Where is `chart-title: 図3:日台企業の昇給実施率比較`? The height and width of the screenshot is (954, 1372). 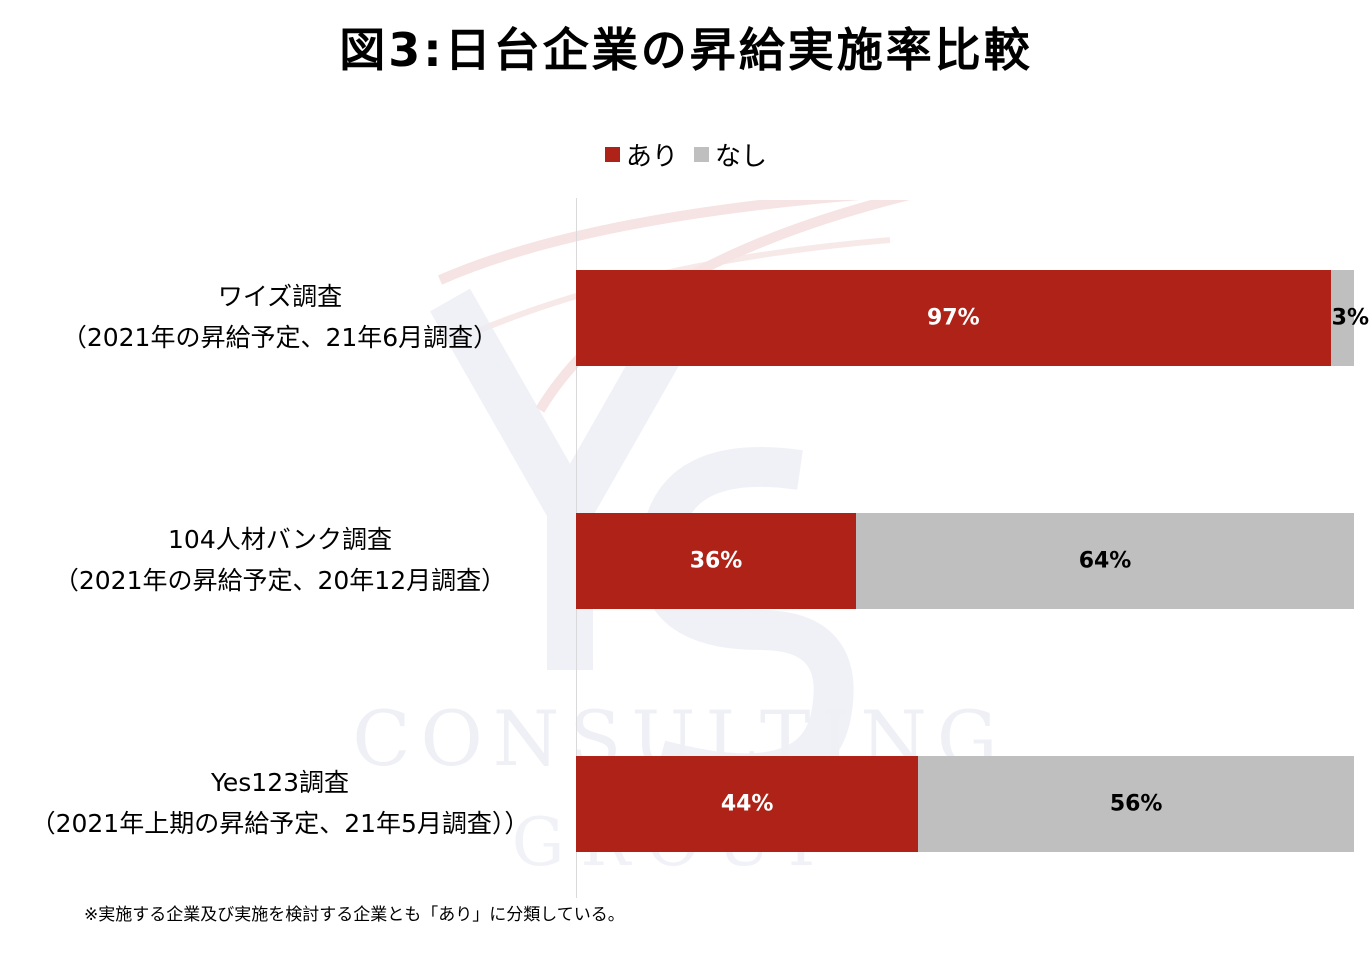
chart-title: 図3:日台企業の昇給実施率比較 is located at coordinates (686, 50).